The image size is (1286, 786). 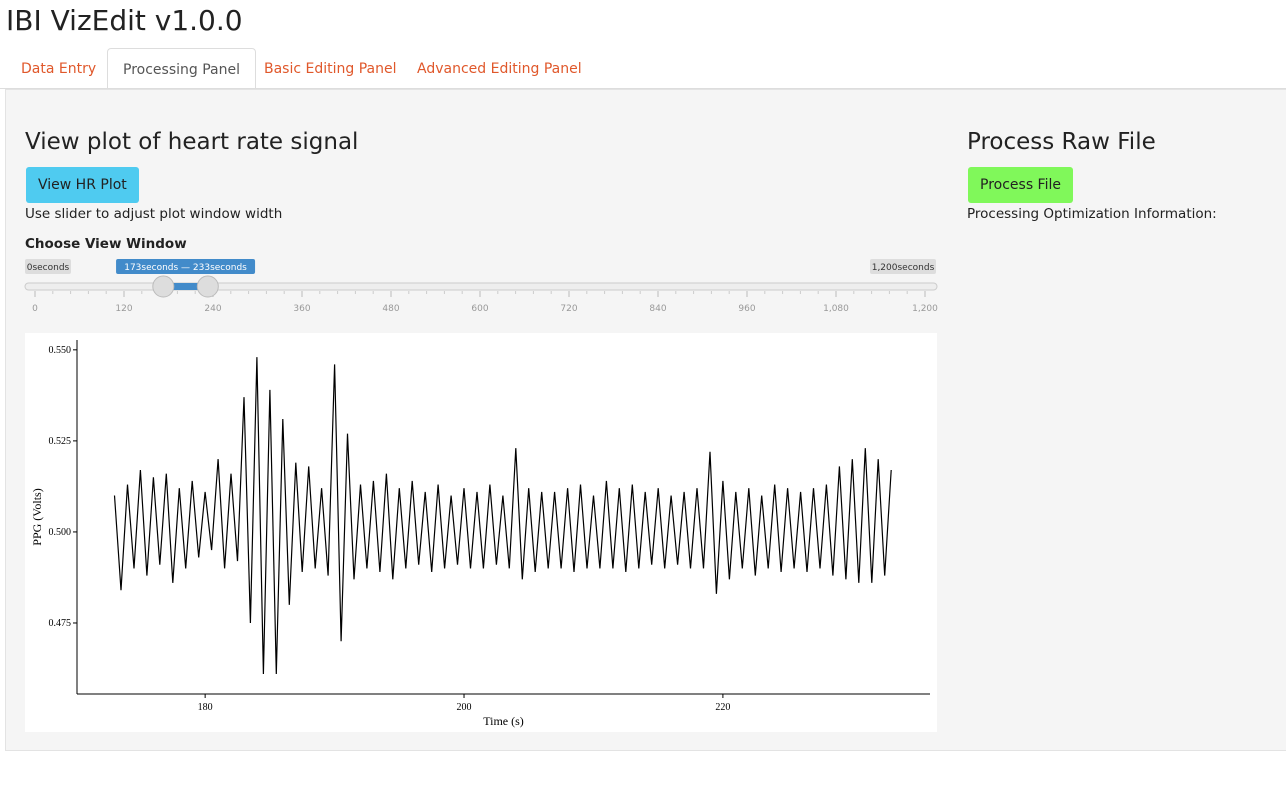 I want to click on tab: Basic Editing Panel, so click(x=330, y=69).